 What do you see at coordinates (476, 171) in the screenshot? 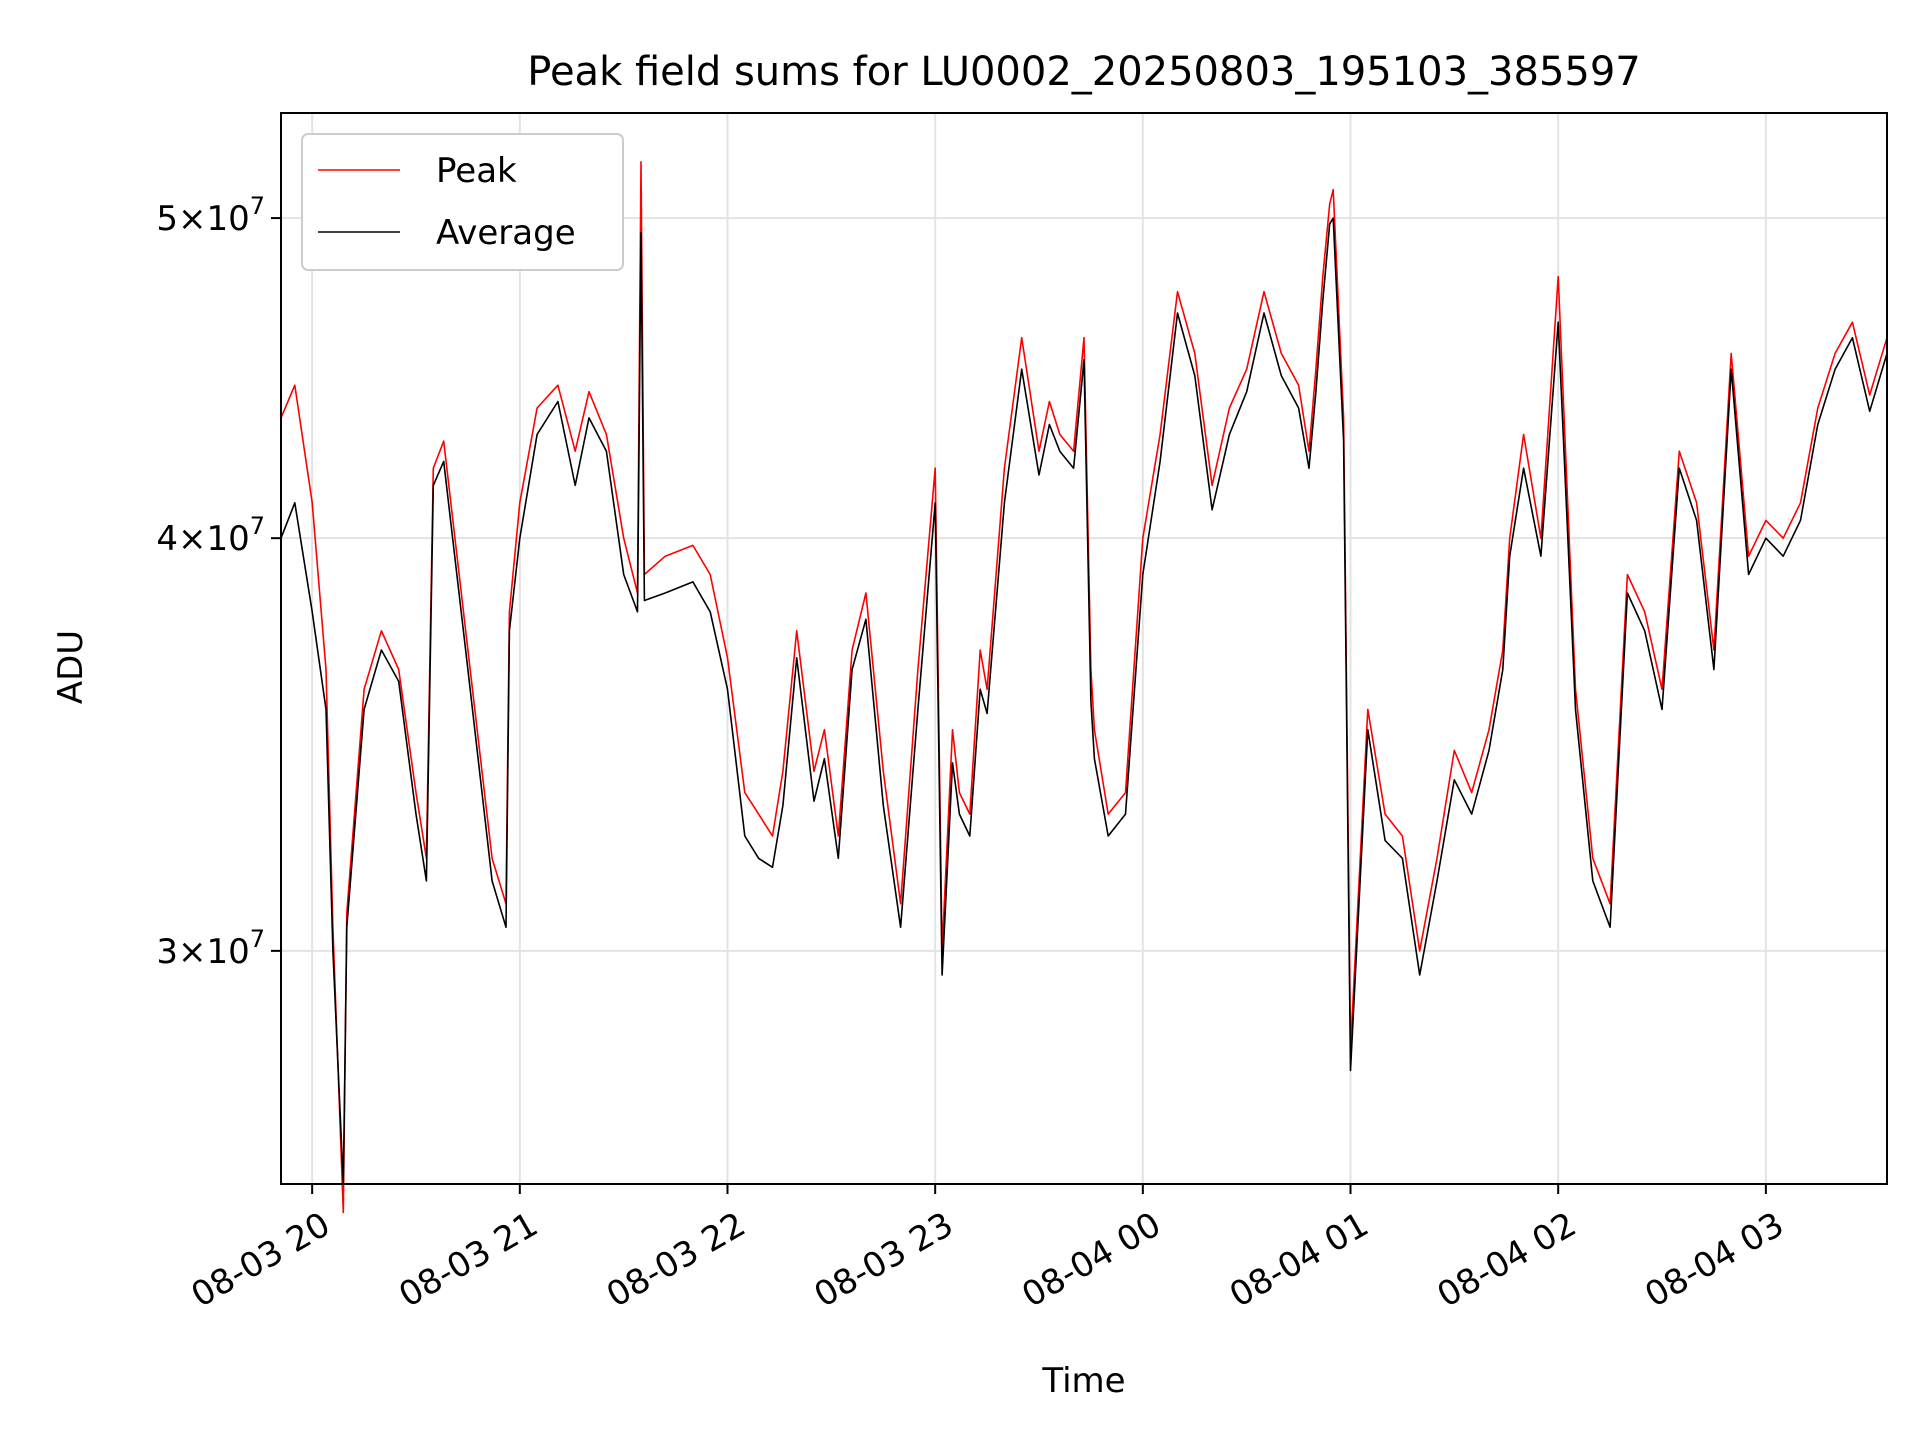
I see `legend-peak-label: Peak` at bounding box center [476, 171].